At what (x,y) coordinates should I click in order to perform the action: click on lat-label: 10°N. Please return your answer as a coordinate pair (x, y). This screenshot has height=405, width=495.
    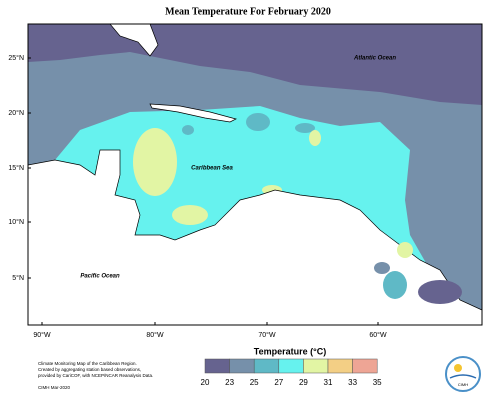
    Looking at the image, I should click on (16, 222).